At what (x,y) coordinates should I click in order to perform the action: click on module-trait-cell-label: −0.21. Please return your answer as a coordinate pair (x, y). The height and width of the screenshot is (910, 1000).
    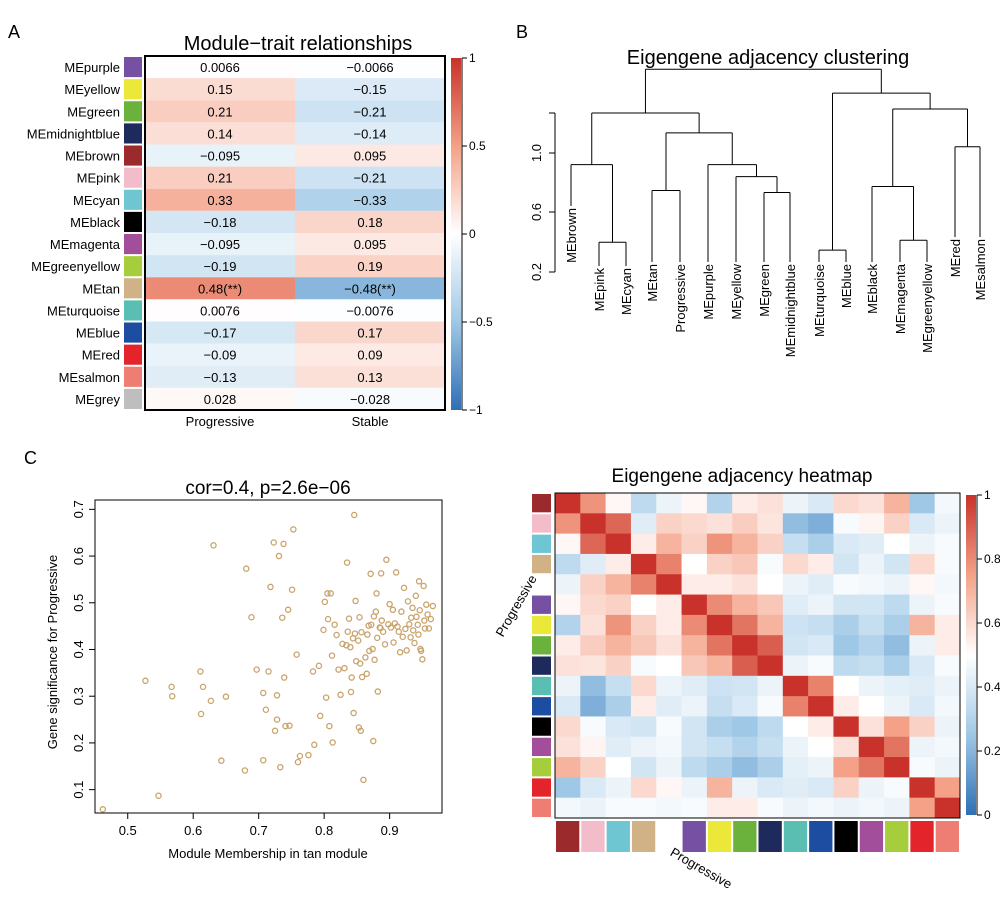
    Looking at the image, I should click on (370, 111).